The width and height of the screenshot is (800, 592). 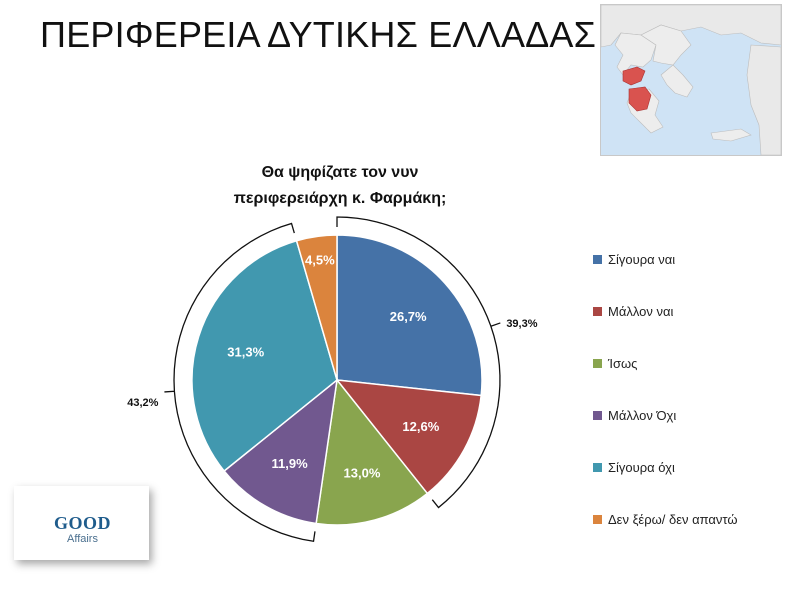 What do you see at coordinates (634, 76) in the screenshot?
I see `highlighted-region` at bounding box center [634, 76].